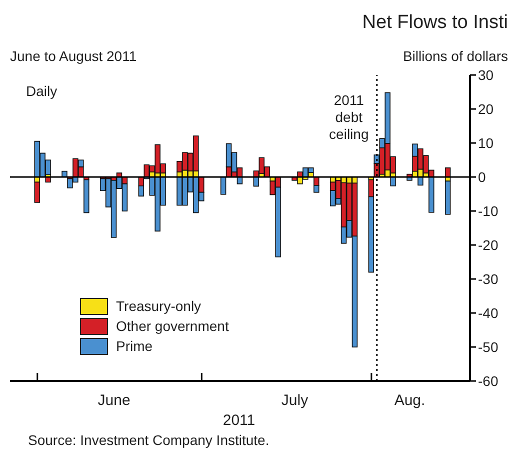  What do you see at coordinates (134, 346) in the screenshot?
I see `legend-label: Prime` at bounding box center [134, 346].